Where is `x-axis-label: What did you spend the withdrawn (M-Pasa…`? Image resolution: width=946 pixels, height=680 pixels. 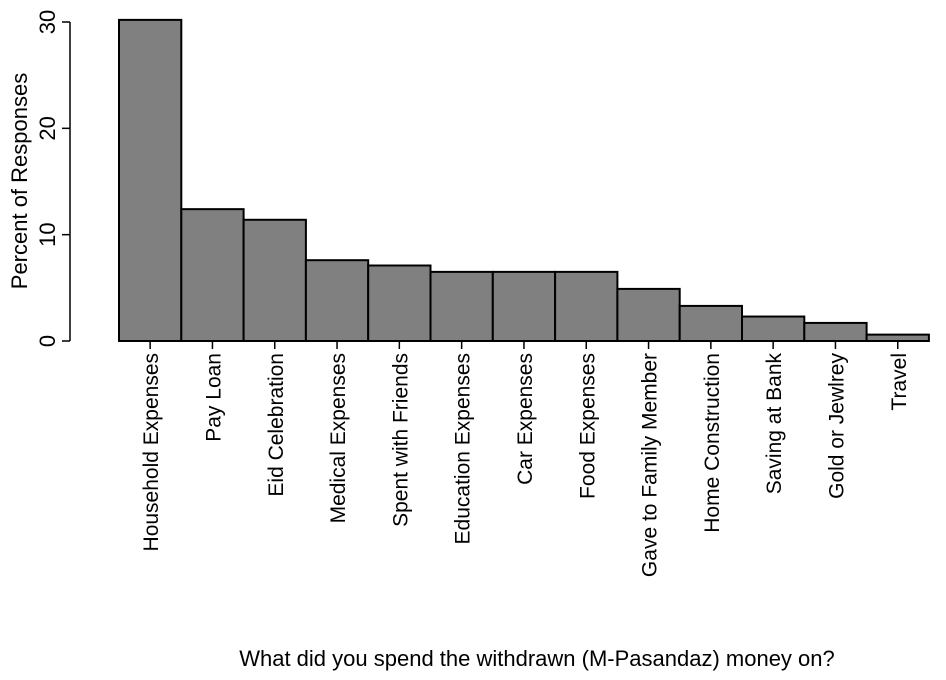 x-axis-label: What did you spend the withdrawn (M-Pasa… is located at coordinates (537, 658).